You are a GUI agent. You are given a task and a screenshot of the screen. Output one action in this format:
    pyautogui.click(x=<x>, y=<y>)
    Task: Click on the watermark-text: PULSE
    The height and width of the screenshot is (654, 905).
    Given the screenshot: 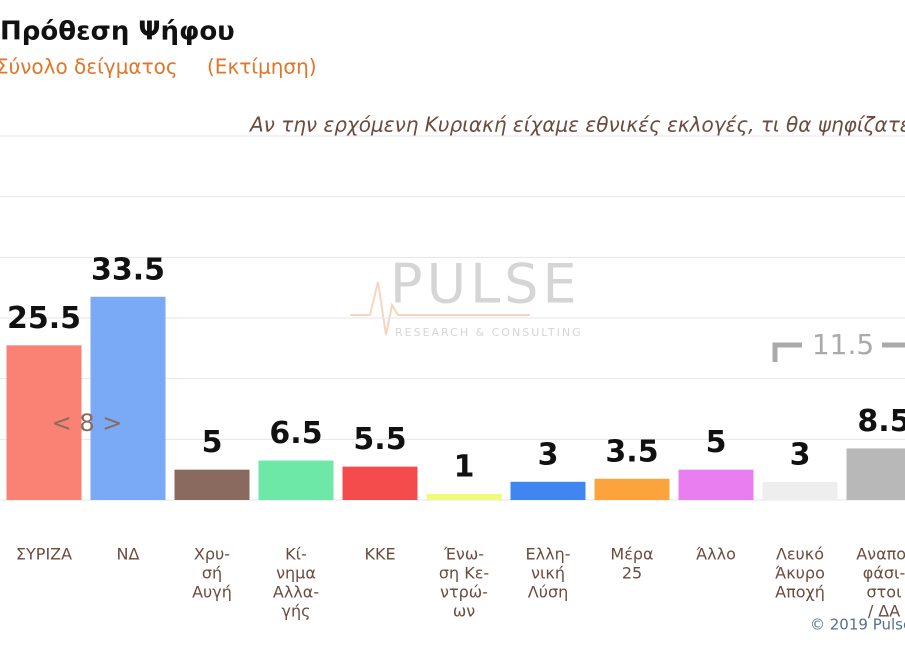 What is the action you would take?
    pyautogui.click(x=485, y=284)
    